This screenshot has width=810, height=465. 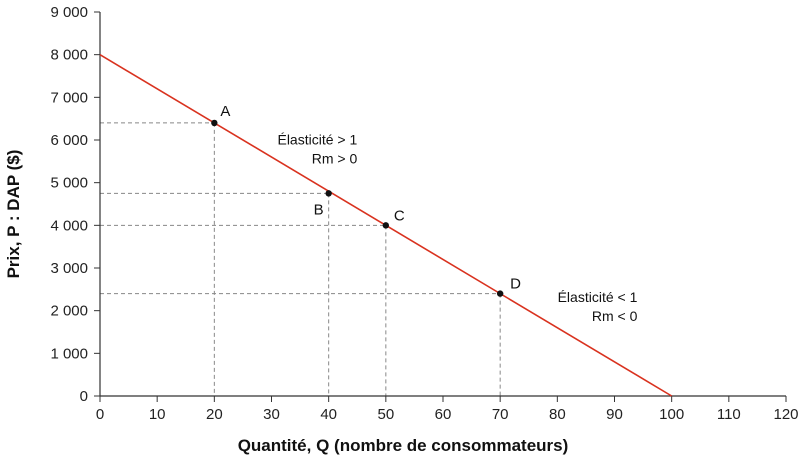 What do you see at coordinates (443, 414) in the screenshot?
I see `x-tick-label: 60` at bounding box center [443, 414].